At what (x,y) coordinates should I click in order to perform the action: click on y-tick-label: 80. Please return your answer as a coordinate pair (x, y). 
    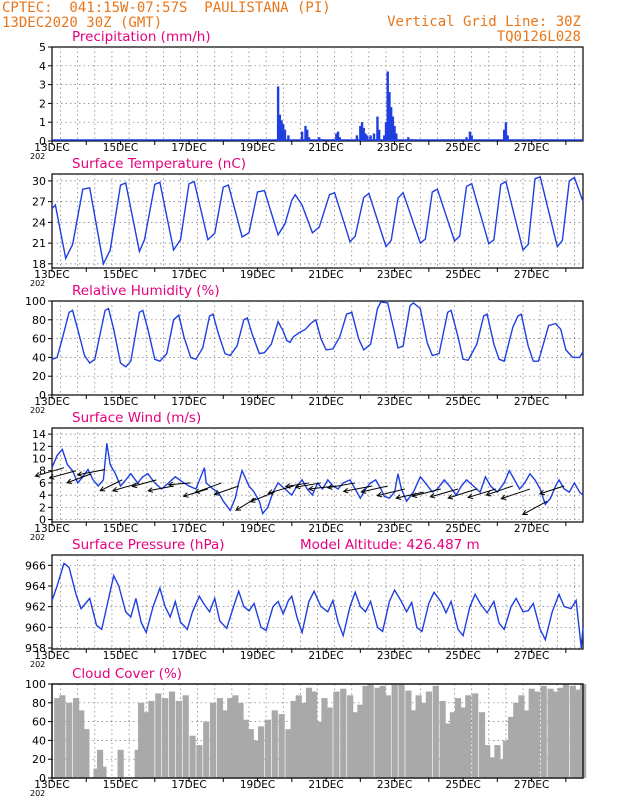
    Looking at the image, I should click on (39, 320).